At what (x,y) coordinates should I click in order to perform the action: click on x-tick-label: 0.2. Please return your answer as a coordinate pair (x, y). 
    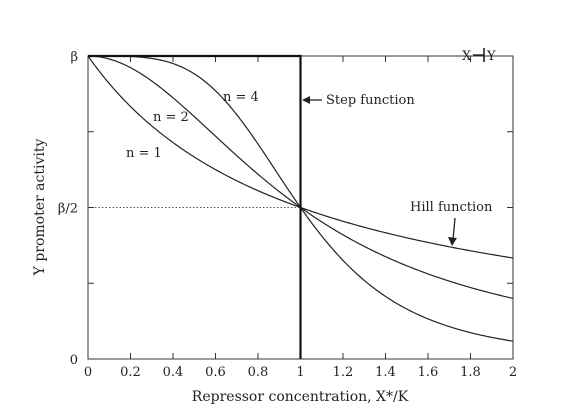
    Looking at the image, I should click on (130, 372).